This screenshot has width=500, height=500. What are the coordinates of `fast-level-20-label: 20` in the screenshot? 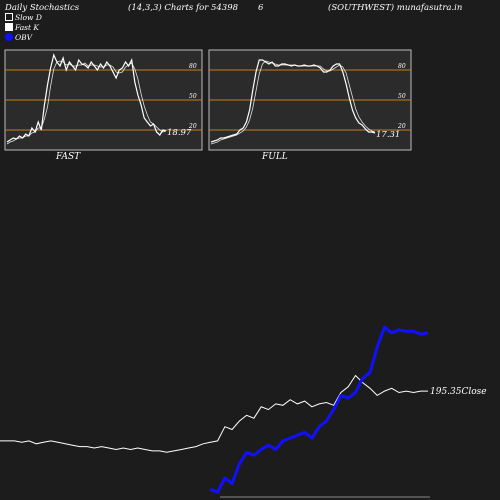 It's located at (192, 126).